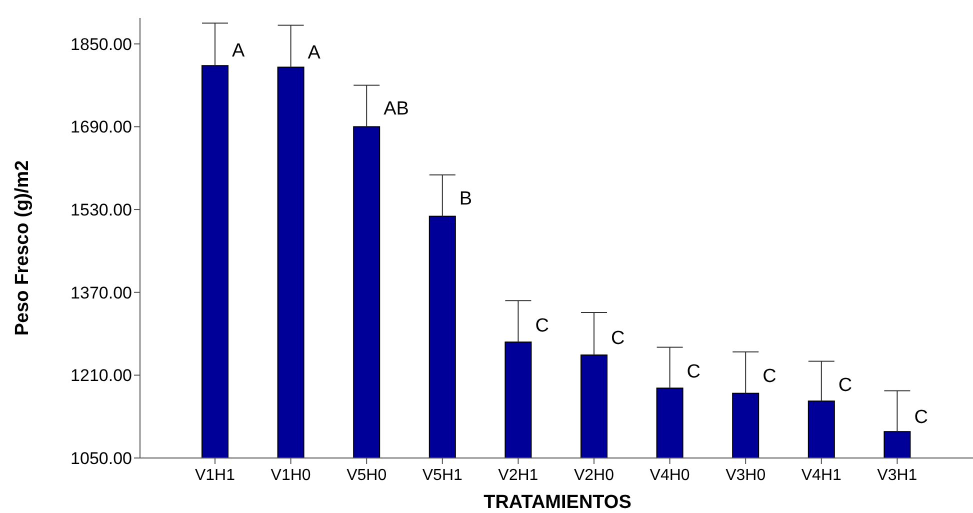 Image resolution: width=973 pixels, height=513 pixels. What do you see at coordinates (290, 475) in the screenshot?
I see `x-tick-label: V1H0` at bounding box center [290, 475].